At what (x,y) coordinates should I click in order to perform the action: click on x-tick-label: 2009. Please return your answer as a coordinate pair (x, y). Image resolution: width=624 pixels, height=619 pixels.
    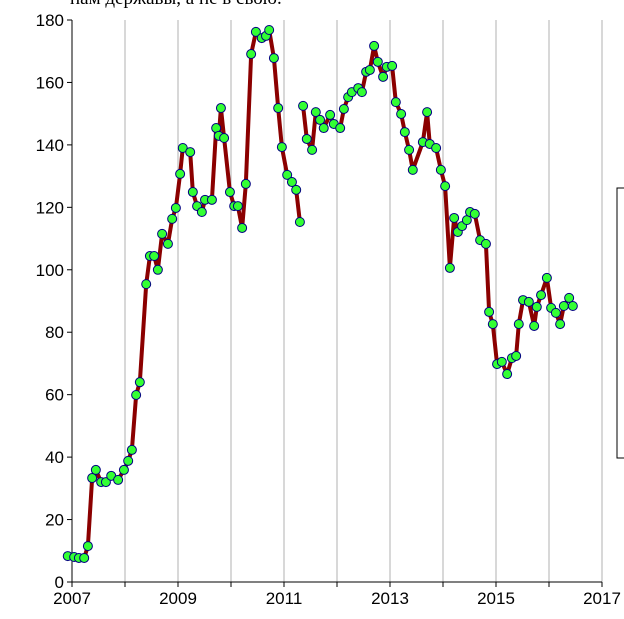
    Looking at the image, I should click on (178, 598).